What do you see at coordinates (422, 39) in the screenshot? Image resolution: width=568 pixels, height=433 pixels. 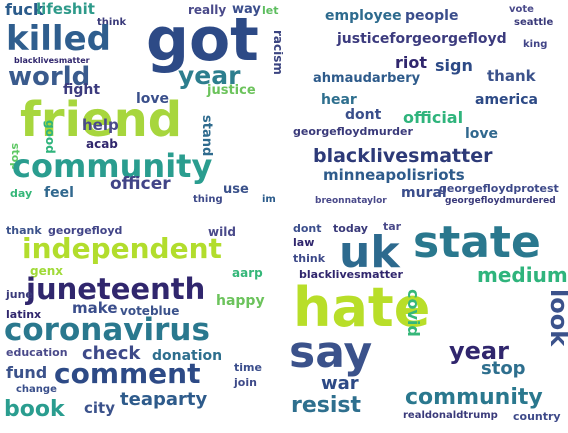 I see `word-justiceforgeorgefloyd: justiceforgeorgefloyd` at bounding box center [422, 39].